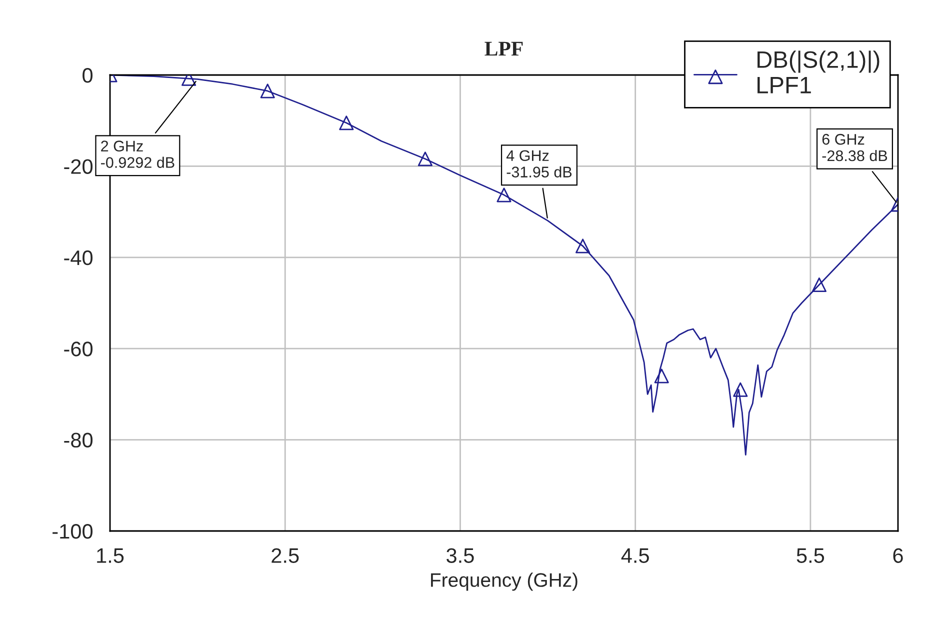 The image size is (938, 635). What do you see at coordinates (78, 166) in the screenshot?
I see `y-tick-label: -20` at bounding box center [78, 166].